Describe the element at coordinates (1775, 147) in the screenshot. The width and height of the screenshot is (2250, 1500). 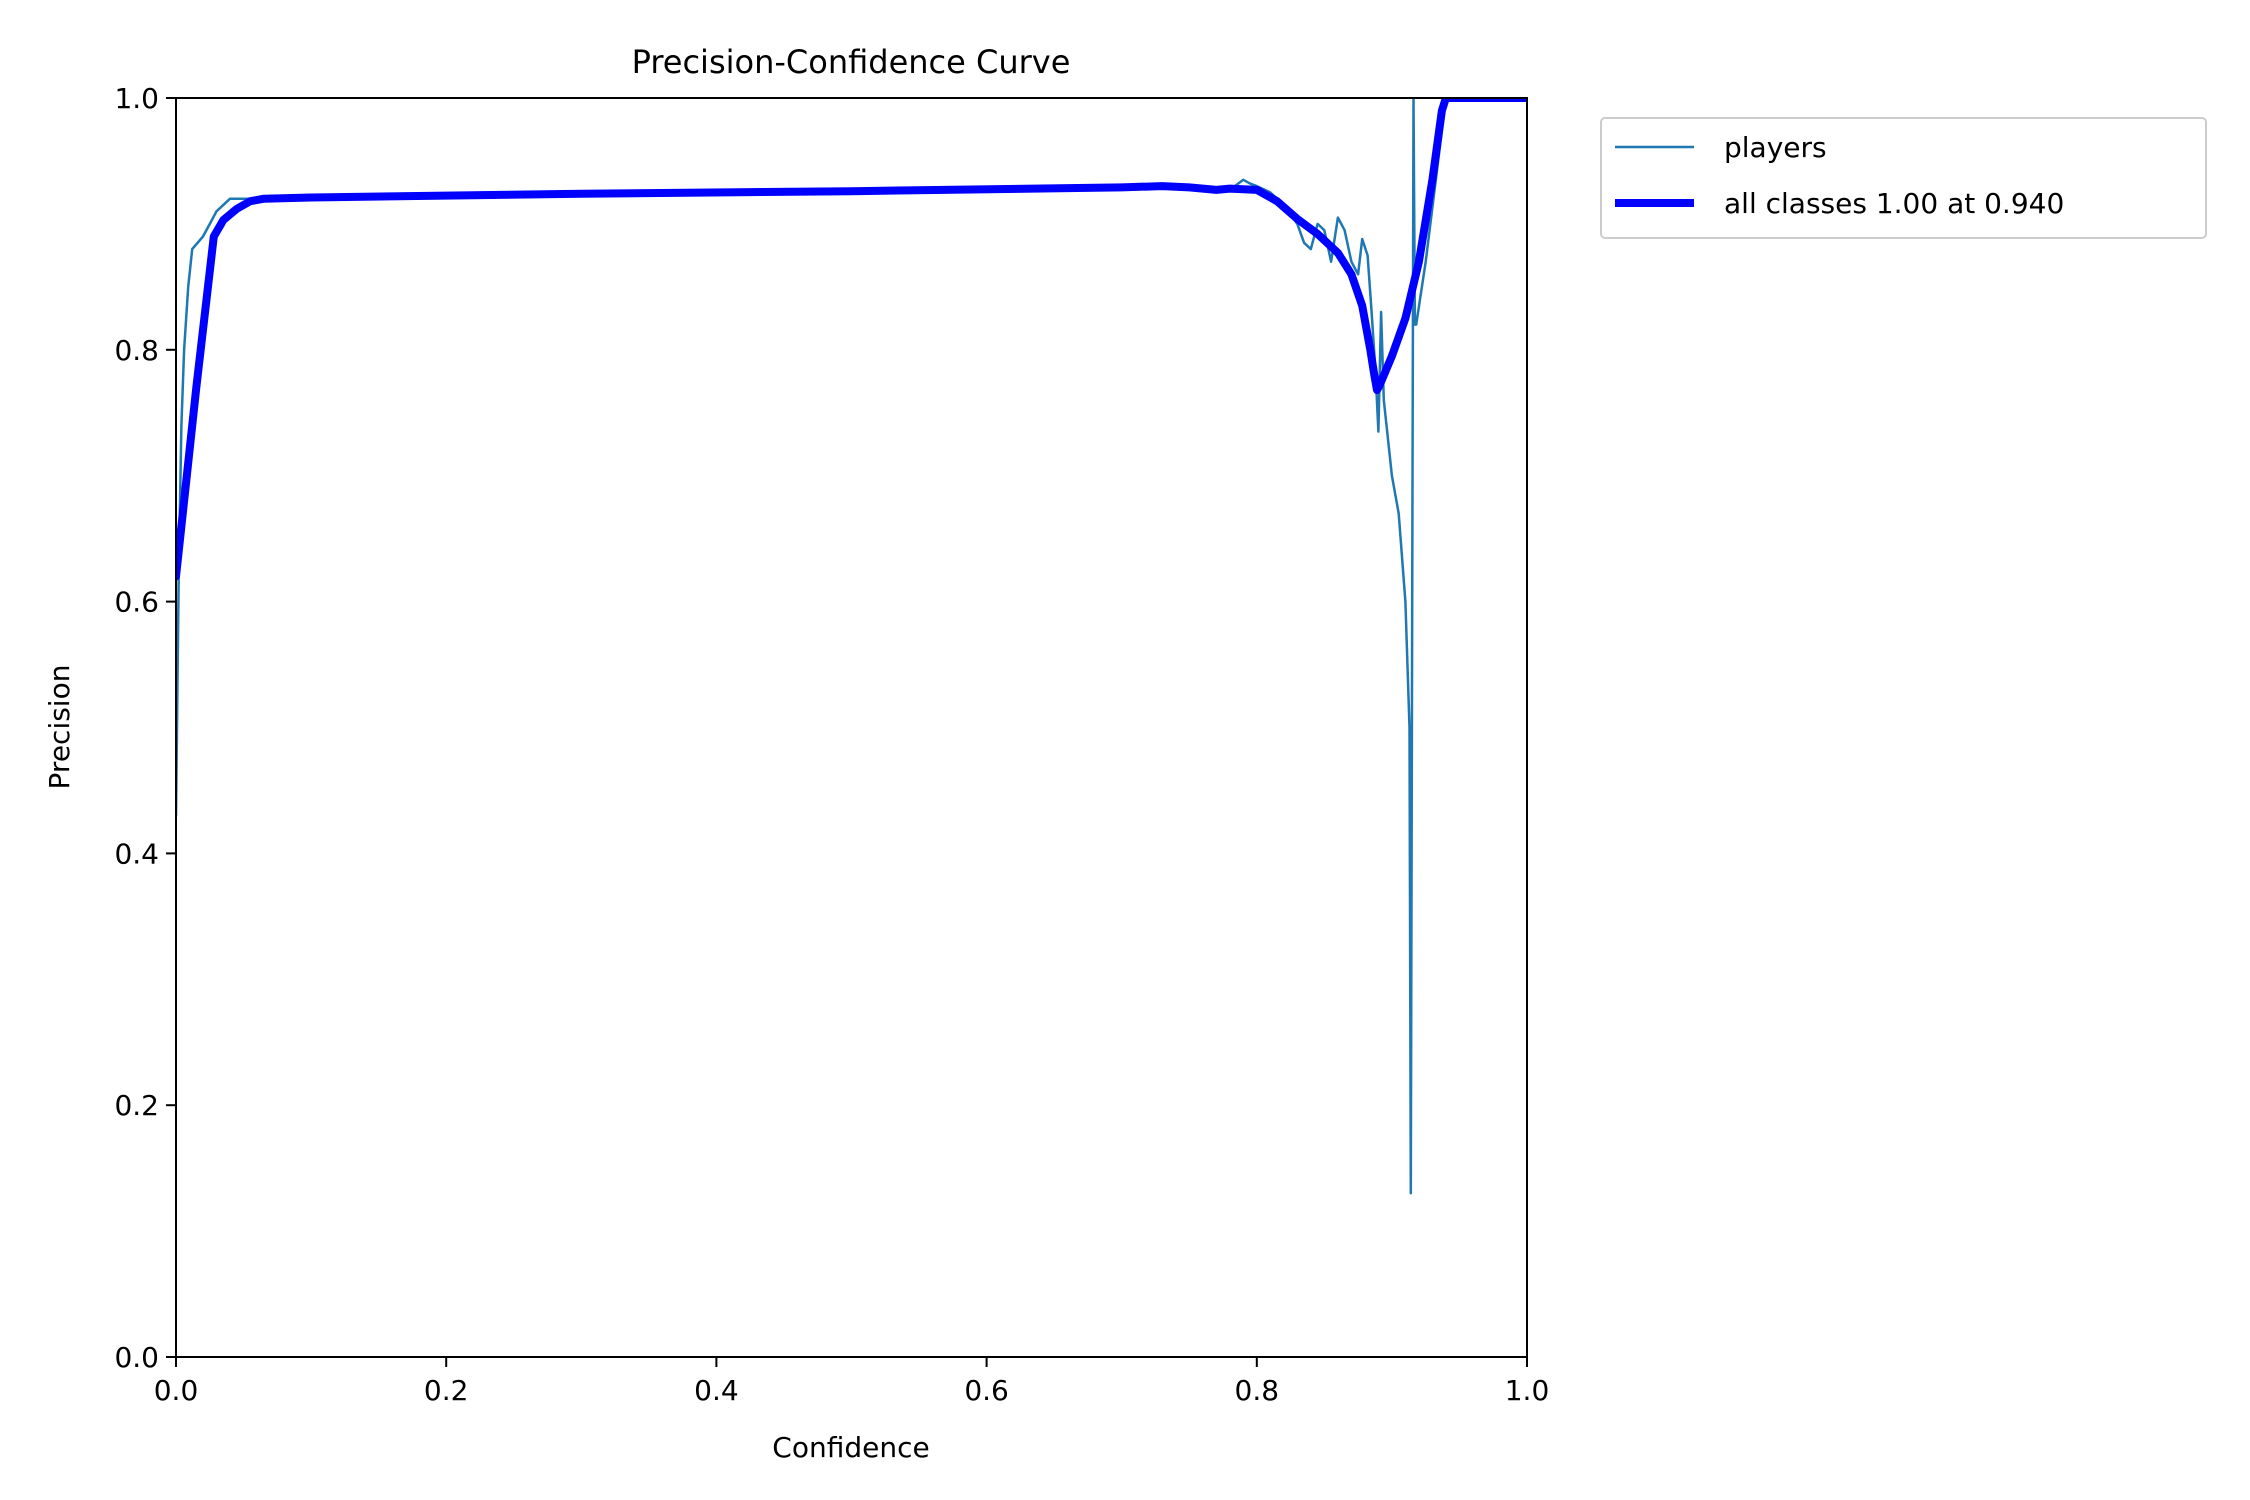
I see `legend-label-players: players` at that location.